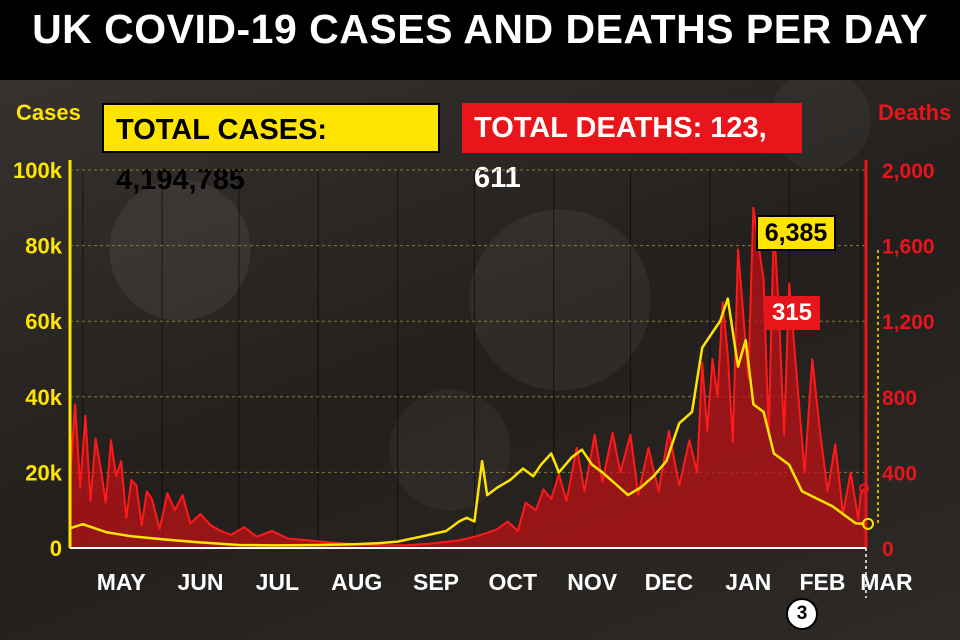  I want to click on total-cases-box: TOTAL CASES: 4,194,785, so click(271, 149).